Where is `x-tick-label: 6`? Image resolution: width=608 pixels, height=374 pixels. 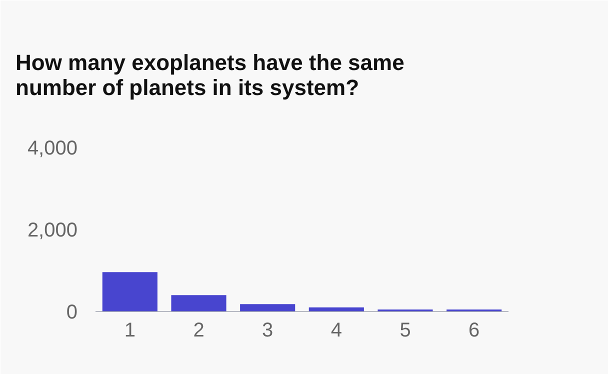 x-tick-label: 6 is located at coordinates (474, 331).